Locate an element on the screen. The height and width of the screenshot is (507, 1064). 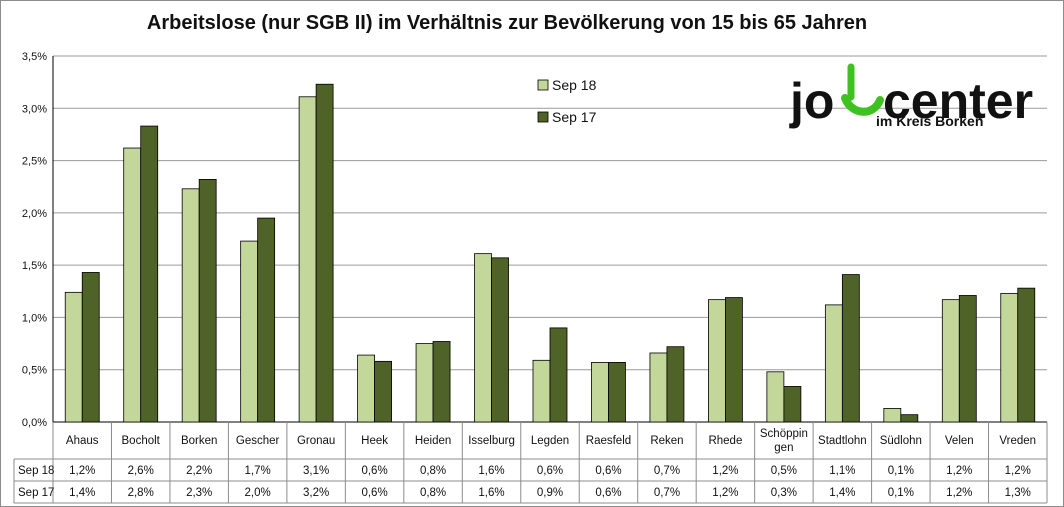
table-value: 0,9% is located at coordinates (550, 493).